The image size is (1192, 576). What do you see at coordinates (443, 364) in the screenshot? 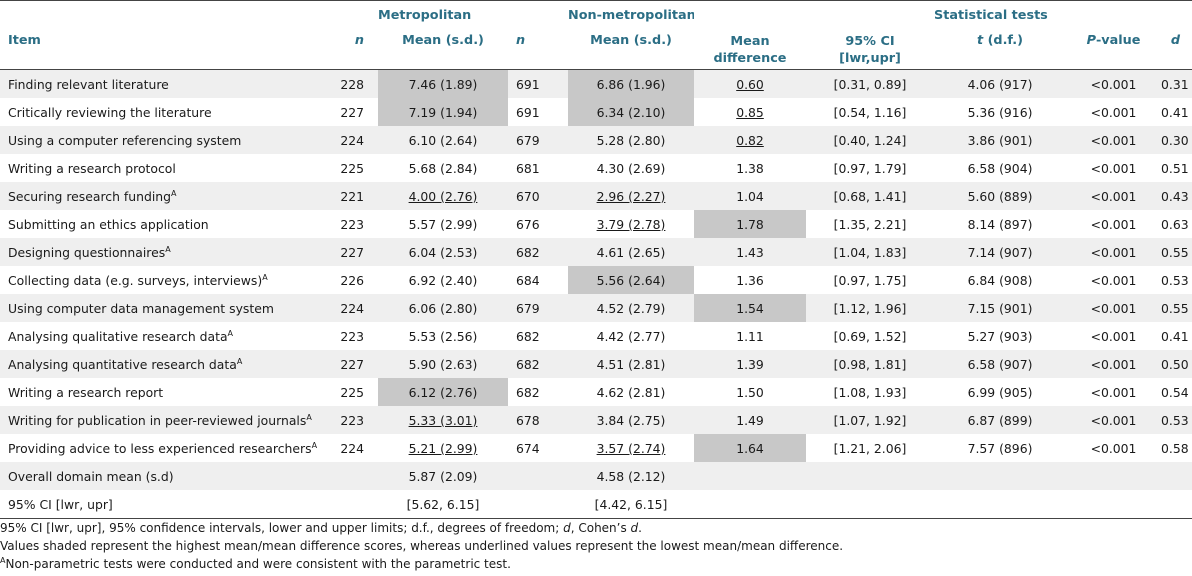
I see `cell-mean-metro: 5.90 (2.63)` at bounding box center [443, 364].